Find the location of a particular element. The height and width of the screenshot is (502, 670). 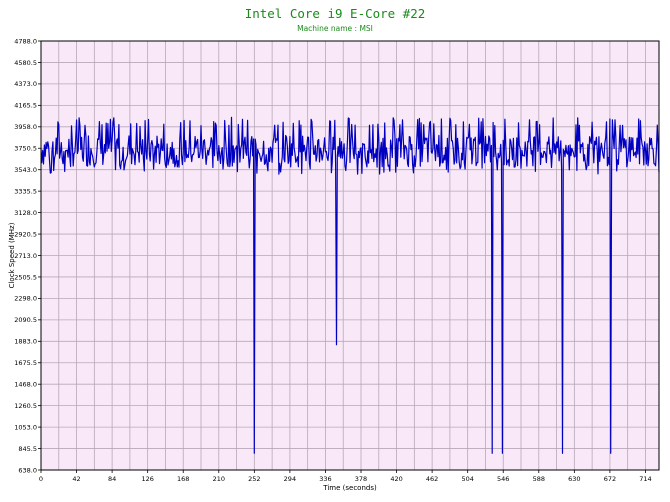

x-tick-label: 84 is located at coordinates (112, 479).